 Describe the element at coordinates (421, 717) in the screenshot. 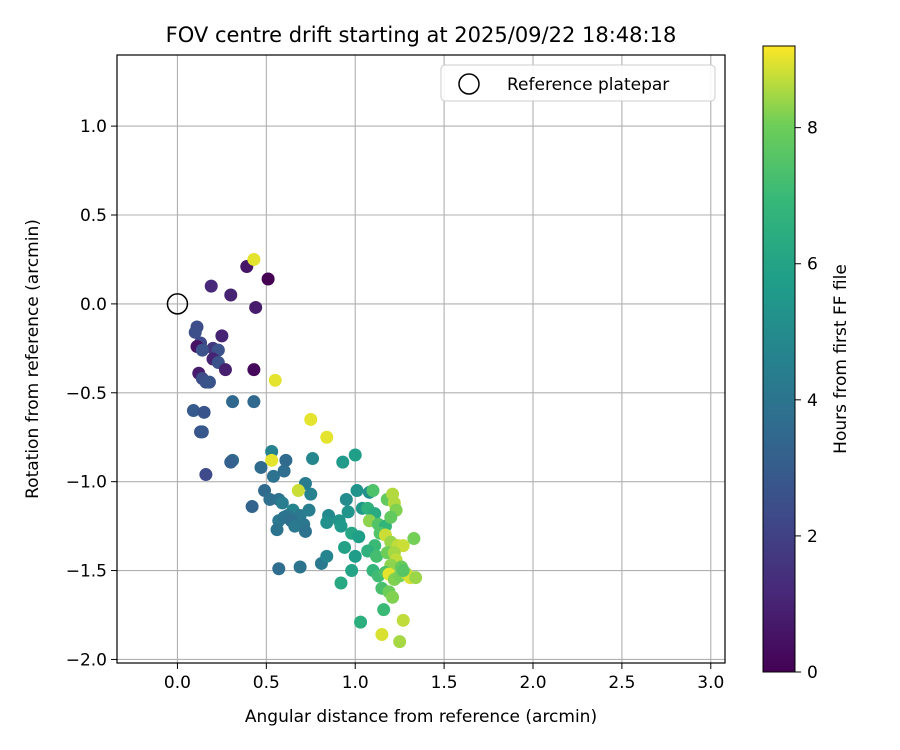

I see `x-axis-label: Angular distance from reference (arcmin)` at that location.